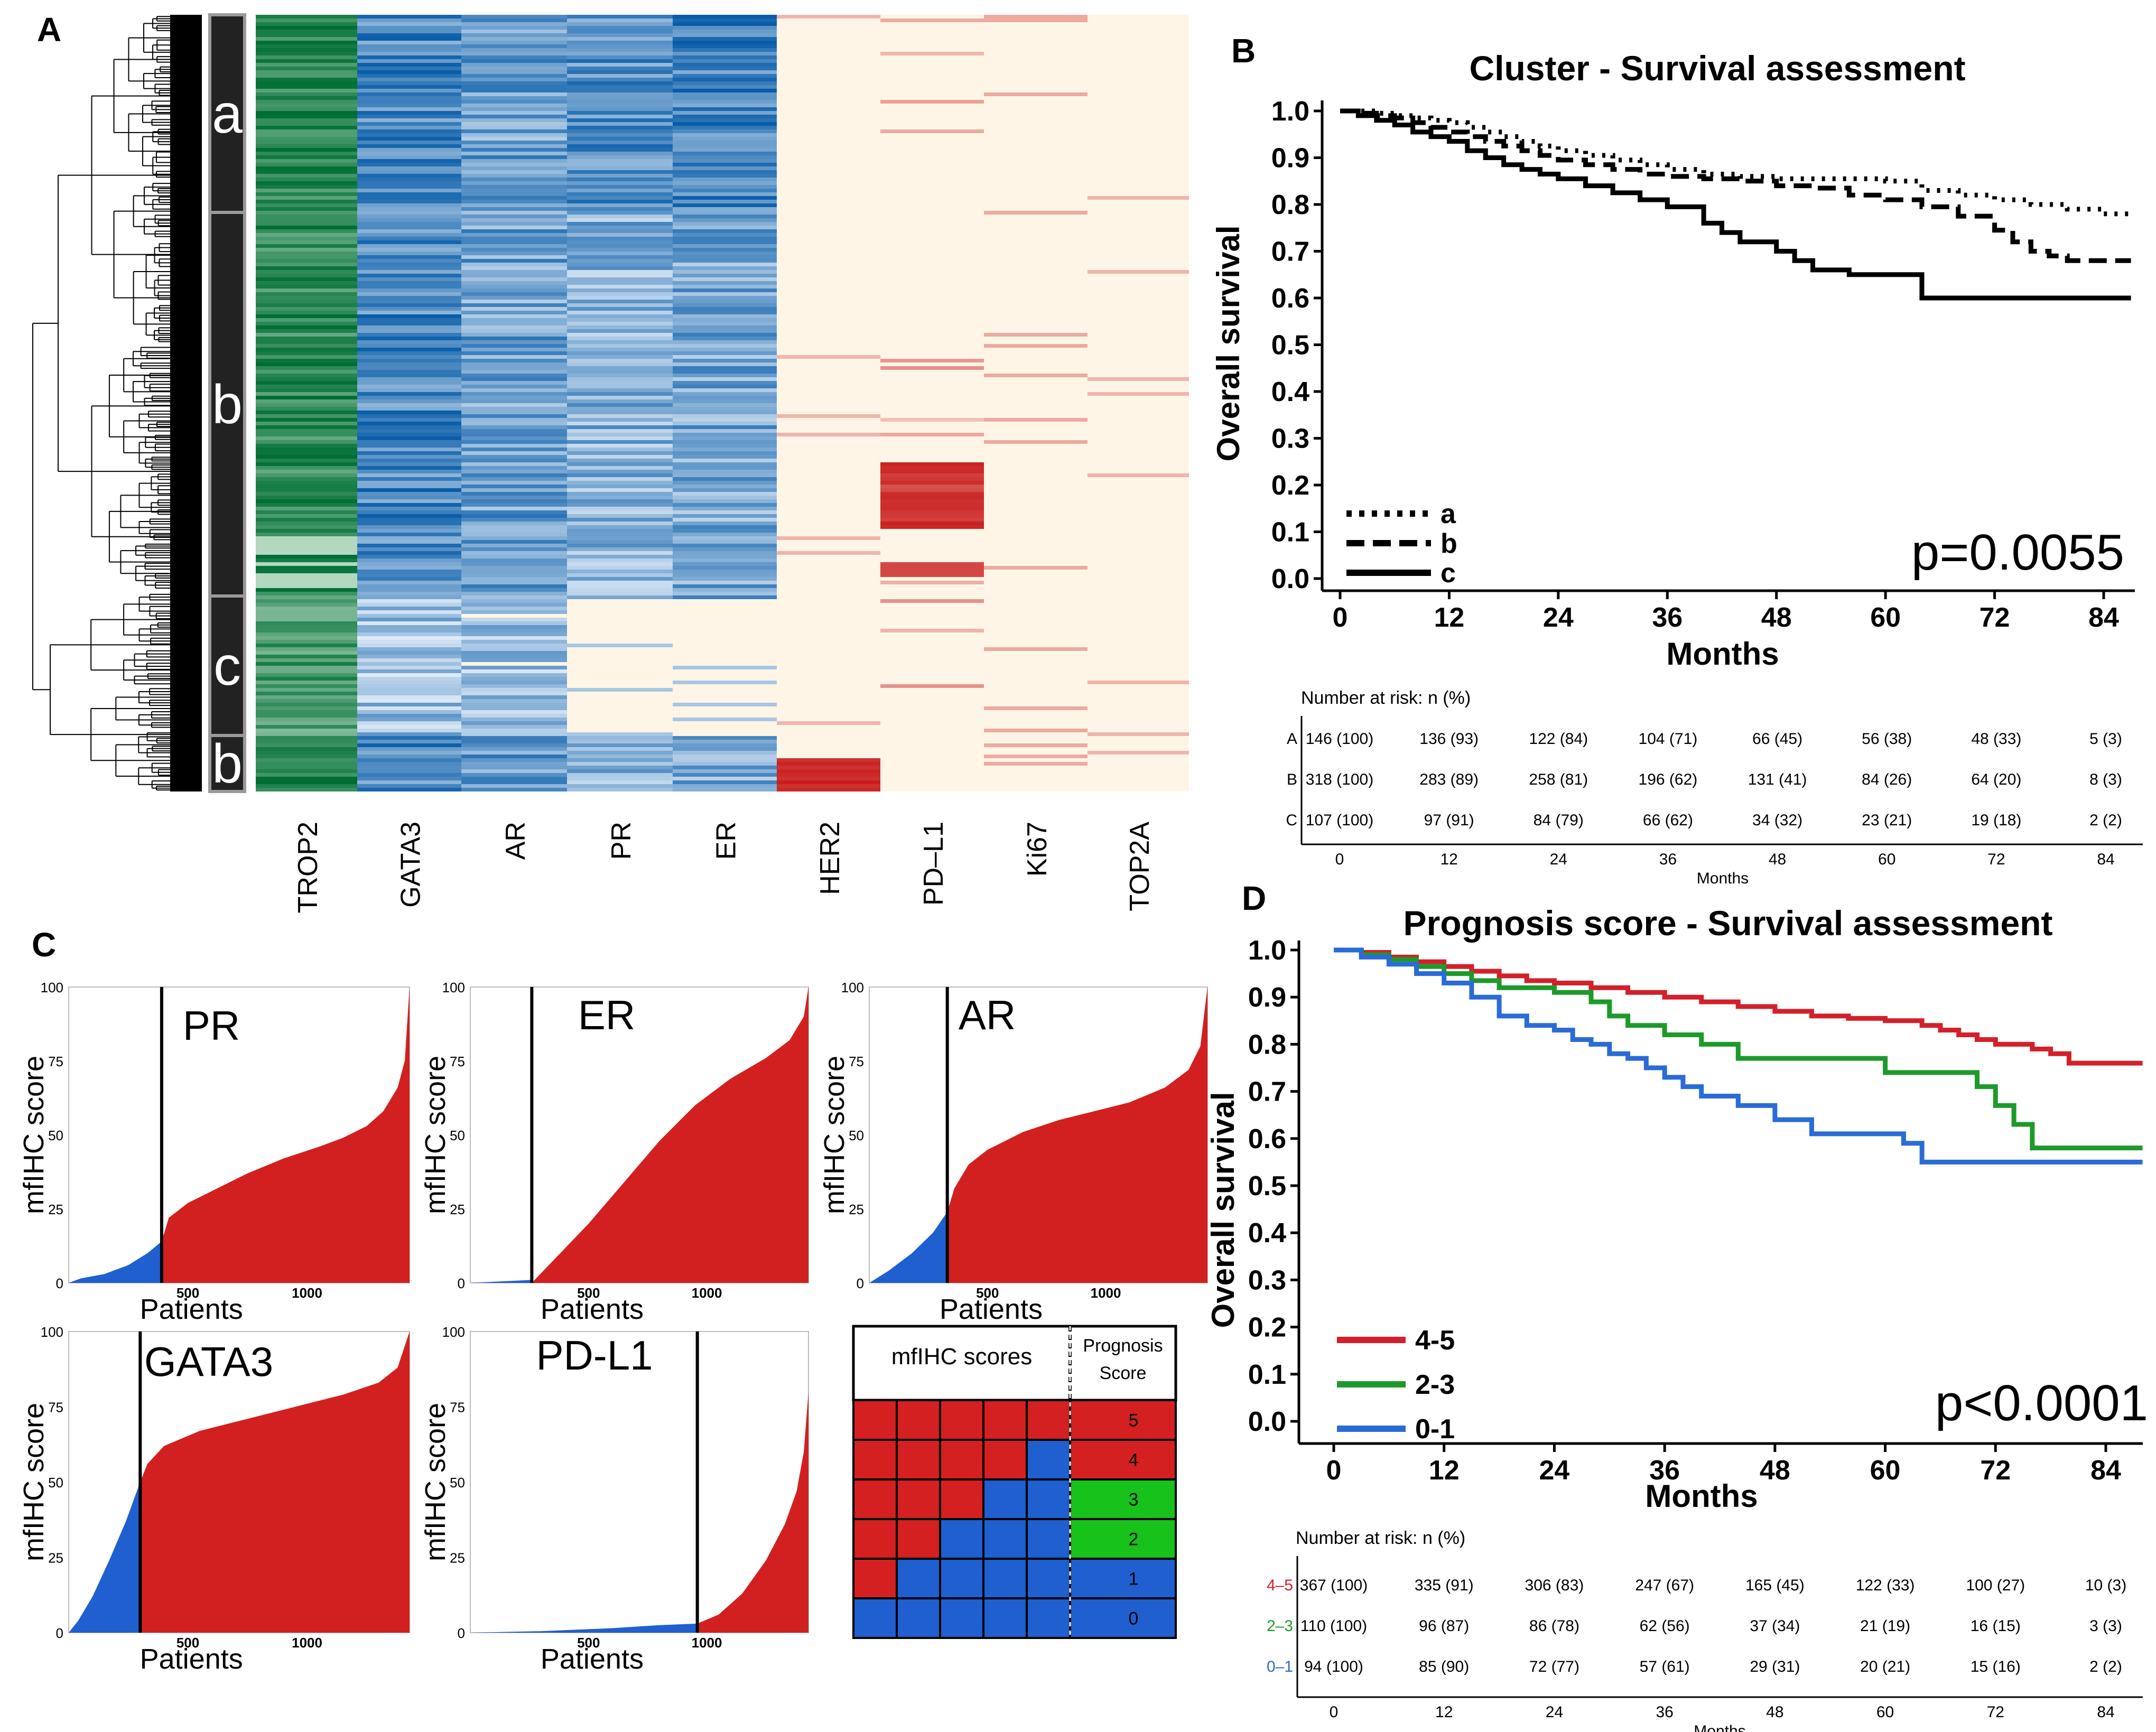  What do you see at coordinates (211, 1025) in the screenshot?
I see `distribution-title: PR` at bounding box center [211, 1025].